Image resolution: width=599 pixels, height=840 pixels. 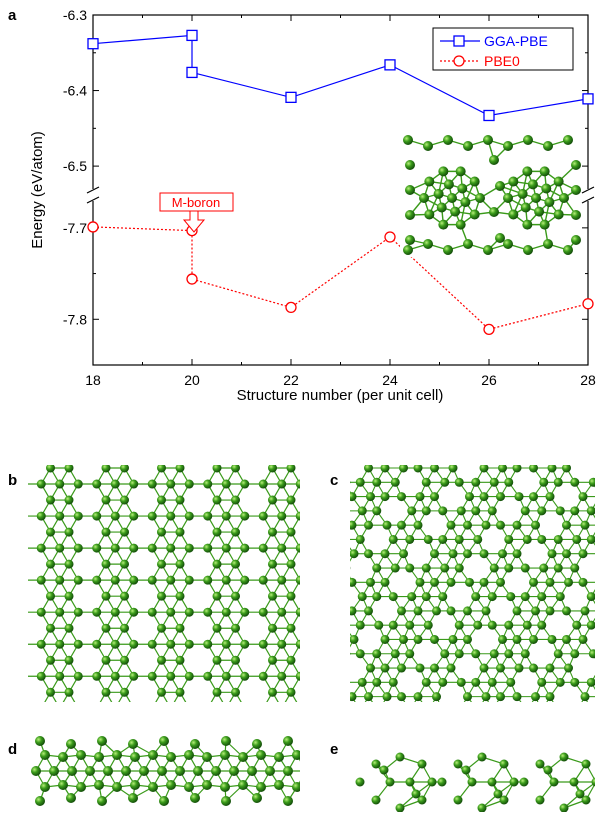 I want to click on x-tick-label: 24, so click(x=390, y=380).